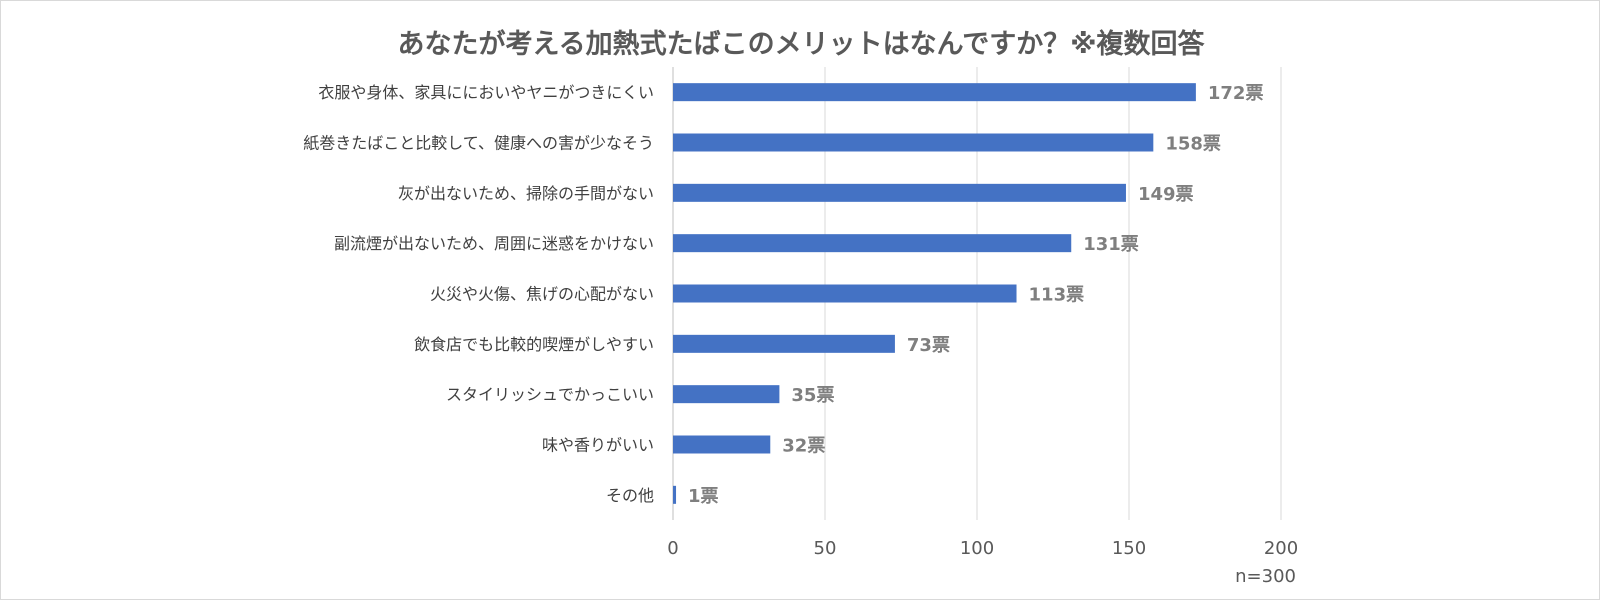  Describe the element at coordinates (672, 548) in the screenshot. I see `x-tick-label: 0` at that location.